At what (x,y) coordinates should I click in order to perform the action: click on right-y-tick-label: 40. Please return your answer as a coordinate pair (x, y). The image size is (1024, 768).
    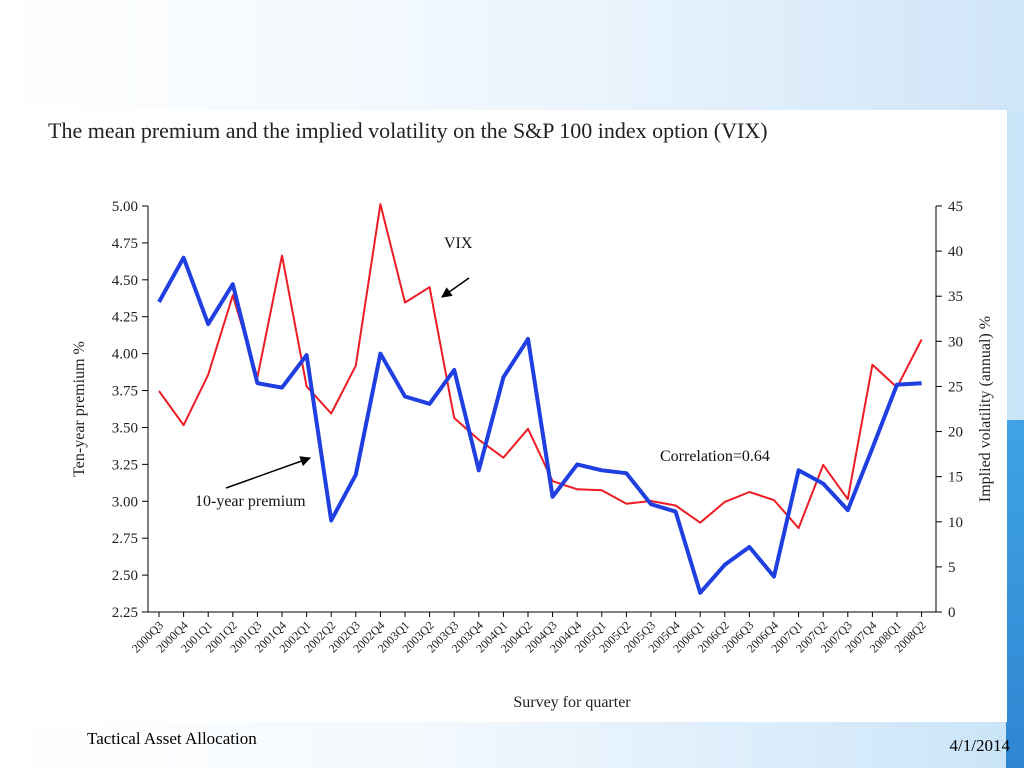
    Looking at the image, I should click on (955, 252).